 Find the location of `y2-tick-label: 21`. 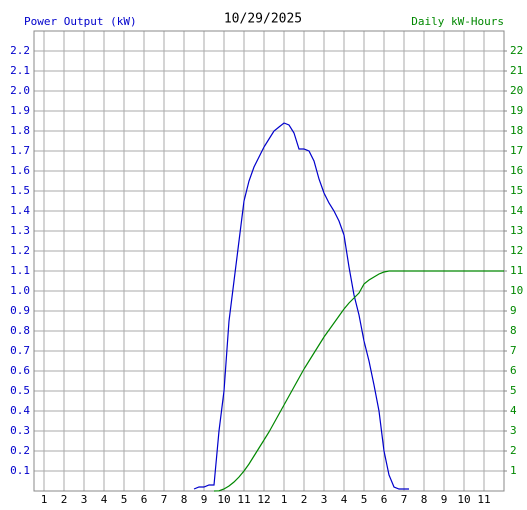

y2-tick-label: 21 is located at coordinates (516, 70).